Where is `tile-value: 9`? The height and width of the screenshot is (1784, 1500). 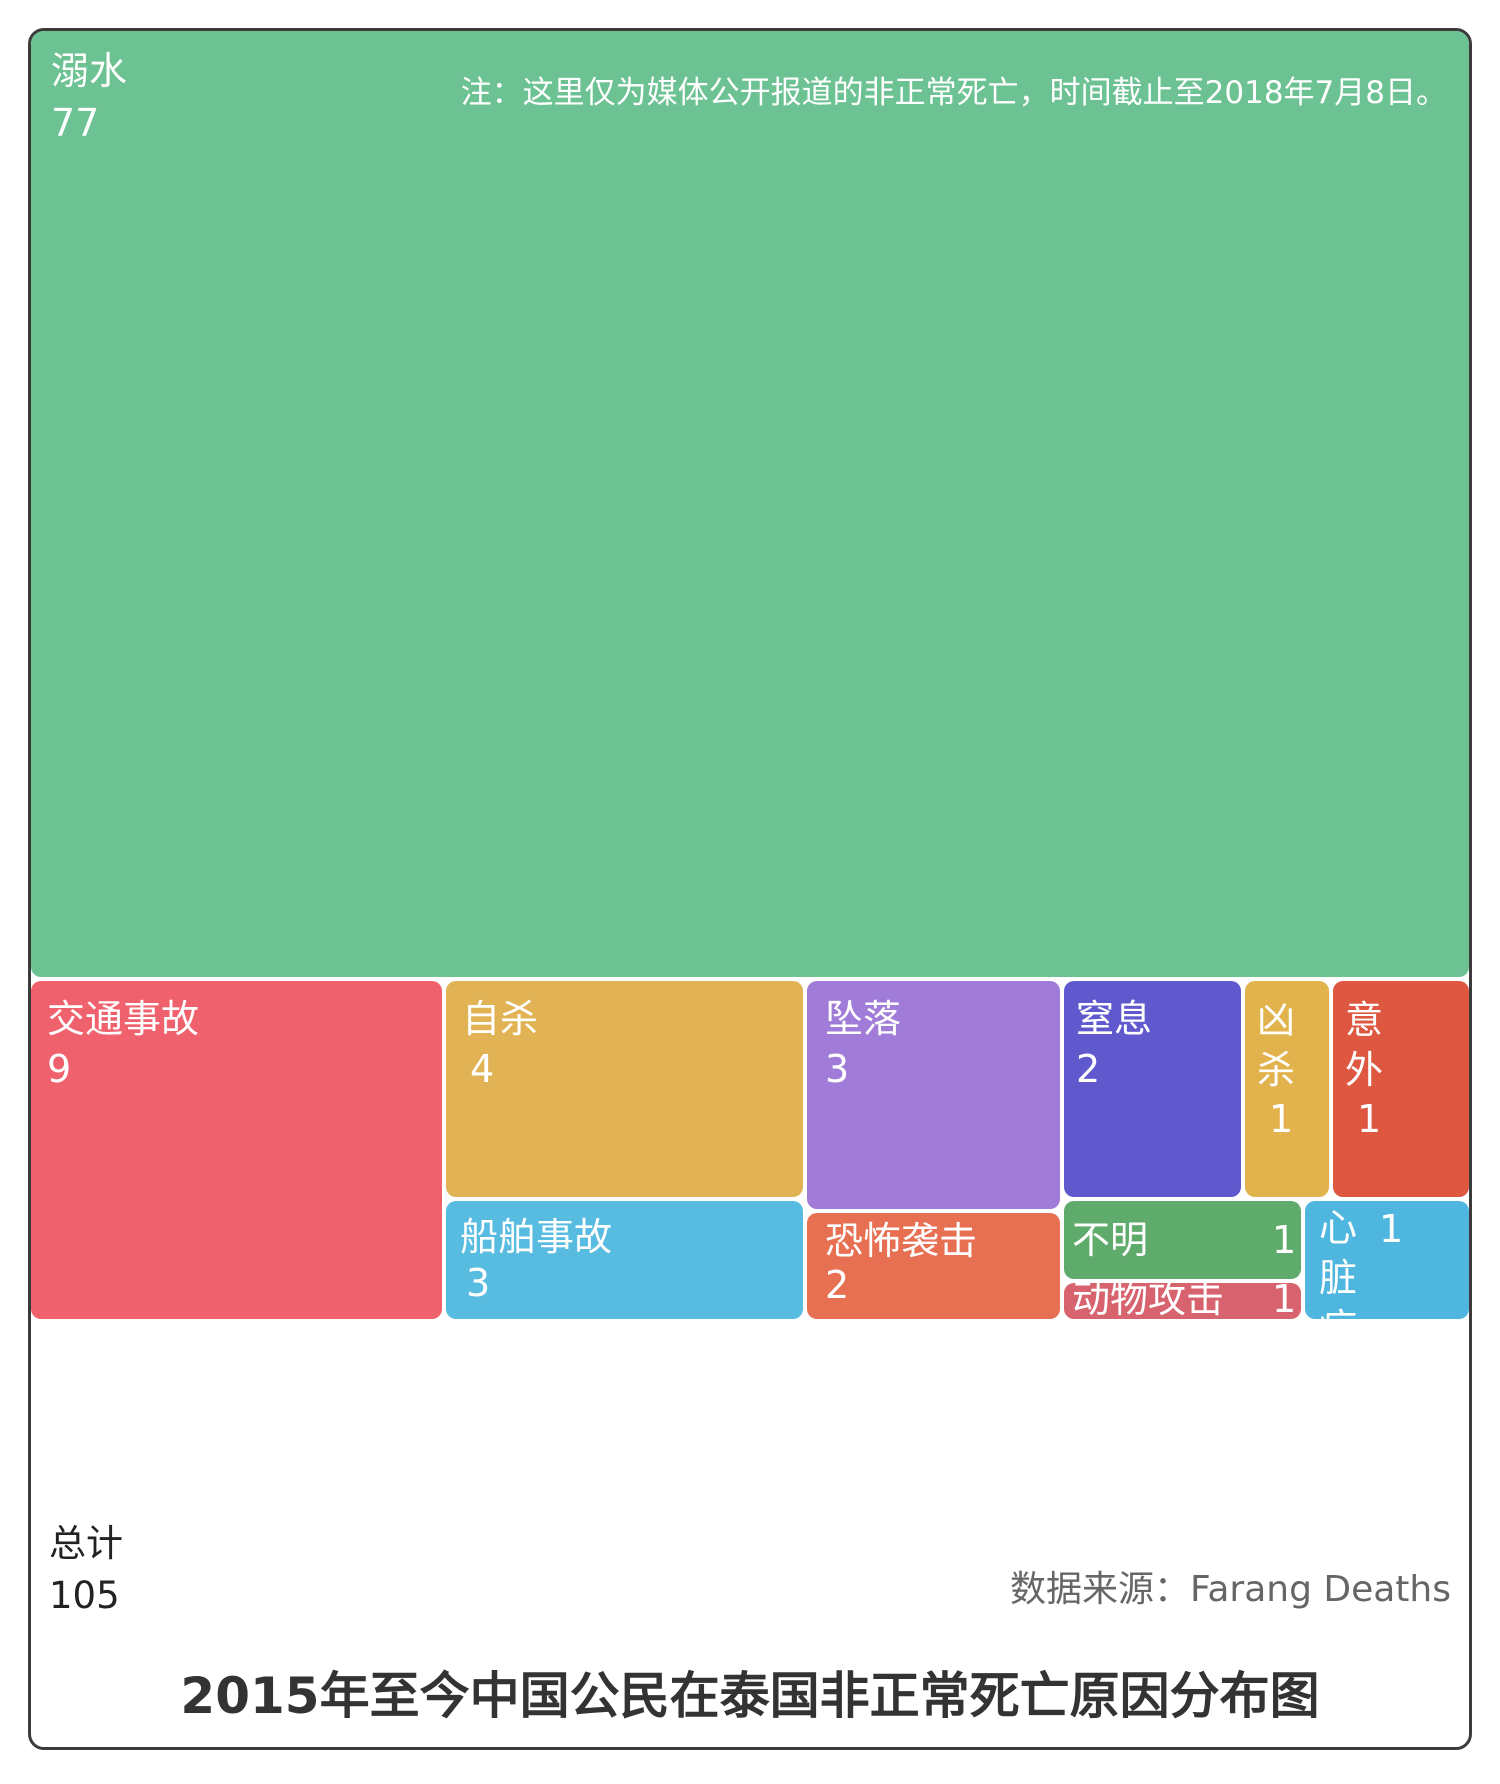
tile-value: 9 is located at coordinates (59, 1069).